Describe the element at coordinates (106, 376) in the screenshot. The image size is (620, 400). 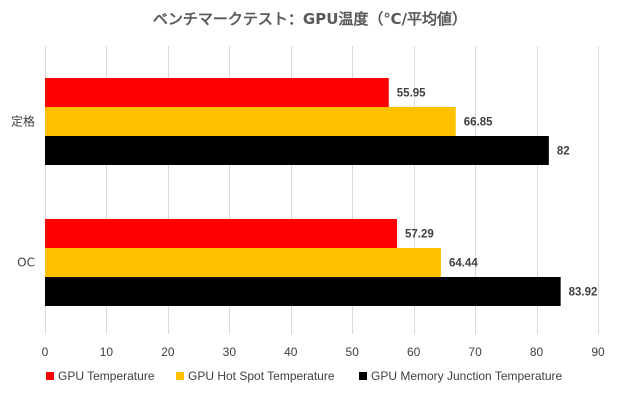
I see `legend-label: GPU Temperature` at that location.